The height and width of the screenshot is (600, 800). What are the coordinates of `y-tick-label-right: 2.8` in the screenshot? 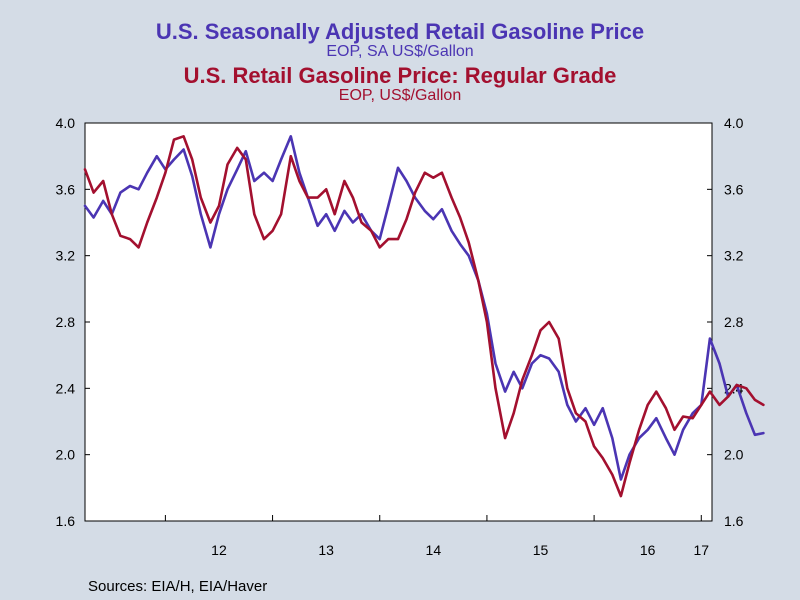 It's located at (734, 322).